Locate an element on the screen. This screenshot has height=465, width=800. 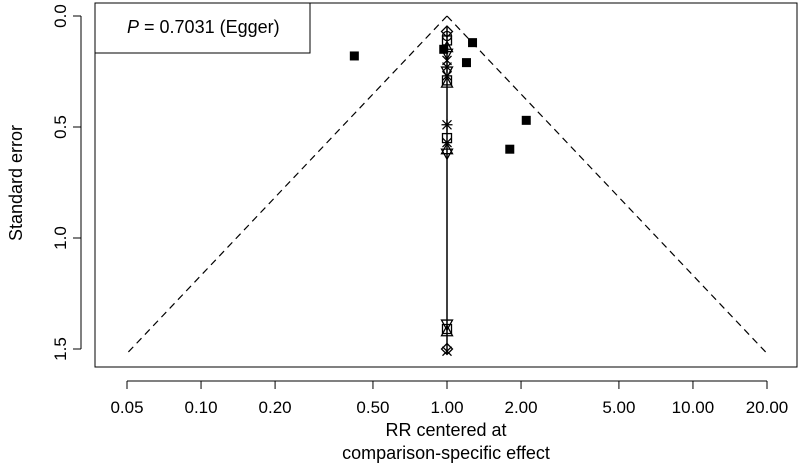
x-axis-title-line2: comparison-specific effect is located at coordinates (446, 453).